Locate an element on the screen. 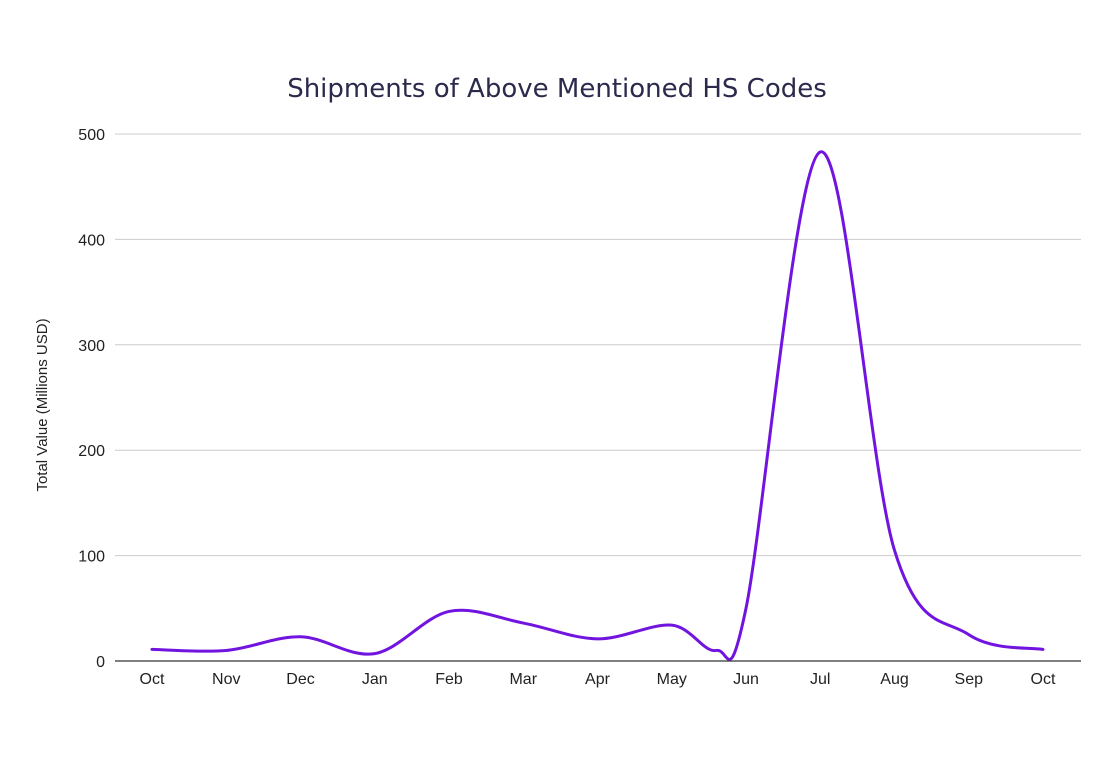 This screenshot has height=762, width=1114. x-tick-label: May is located at coordinates (672, 679).